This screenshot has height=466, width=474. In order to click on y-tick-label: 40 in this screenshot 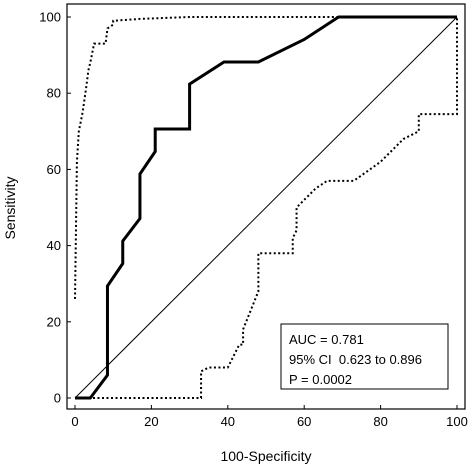, I will do `click(54, 245)`.